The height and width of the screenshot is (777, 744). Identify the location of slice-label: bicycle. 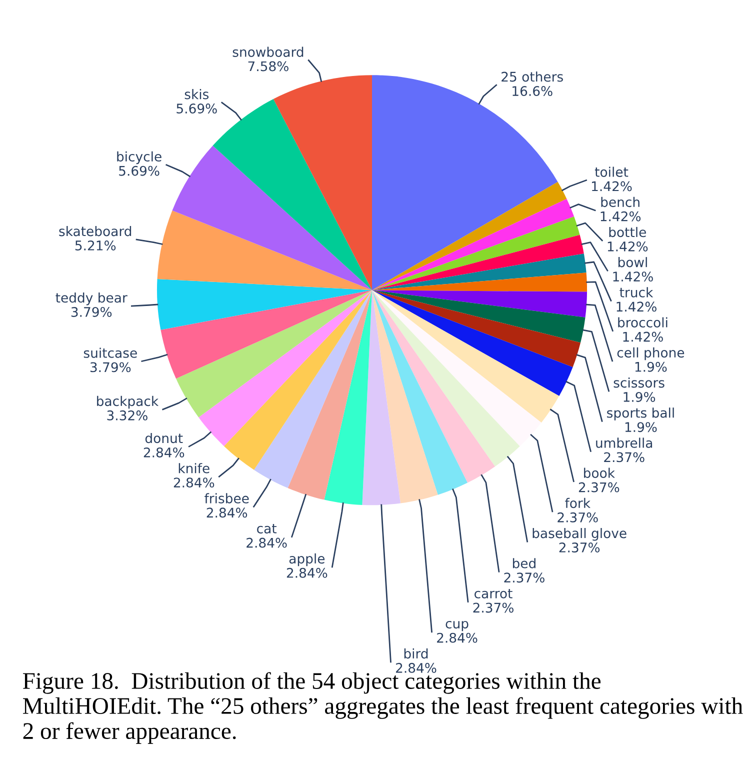
(139, 157).